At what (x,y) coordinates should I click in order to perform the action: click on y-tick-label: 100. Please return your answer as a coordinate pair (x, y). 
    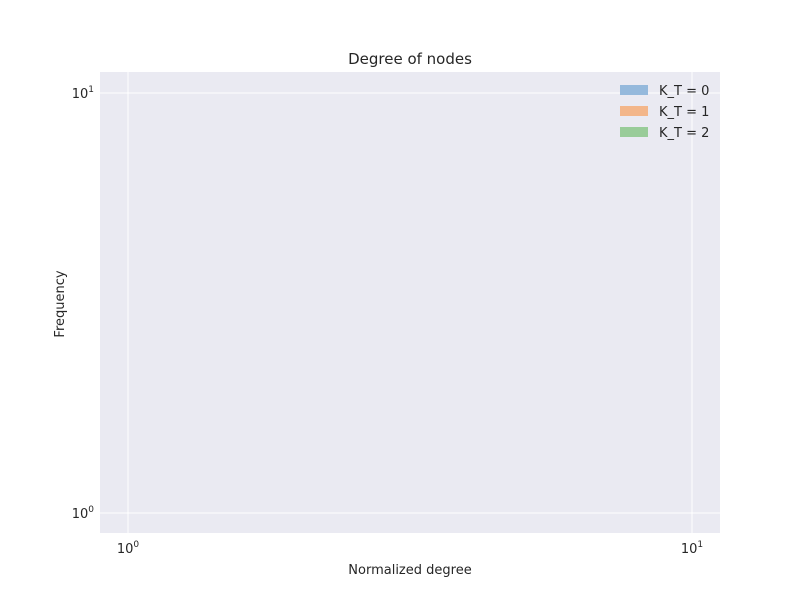
    Looking at the image, I should click on (83, 513).